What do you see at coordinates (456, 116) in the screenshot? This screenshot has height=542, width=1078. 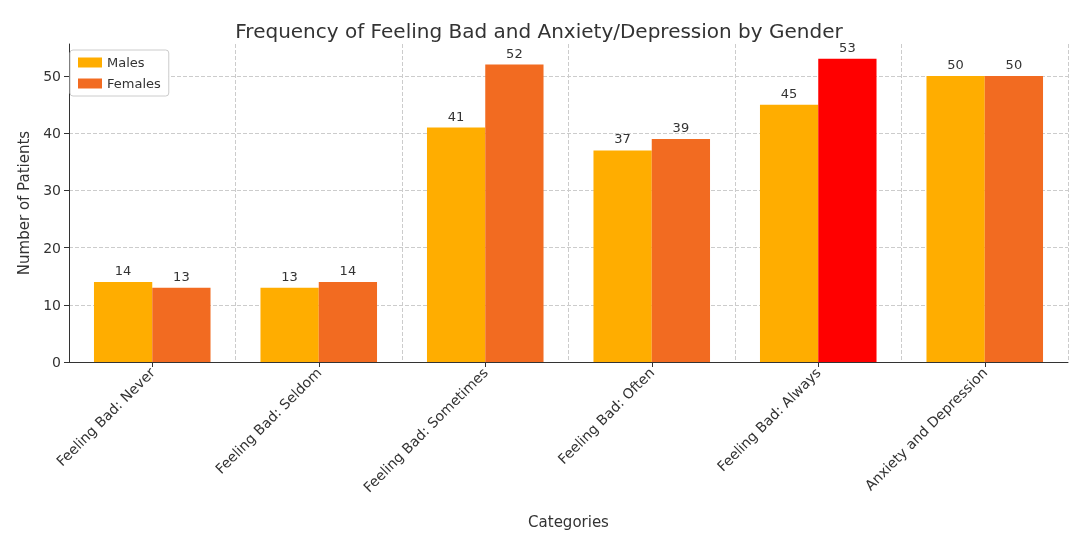 I see `data-label: 41` at bounding box center [456, 116].